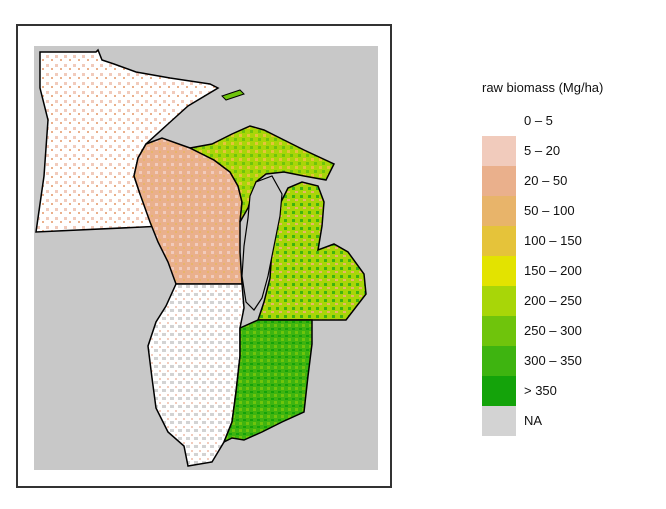  Describe the element at coordinates (567, 151) in the screenshot. I see `legend-item: 5 – 20` at that location.